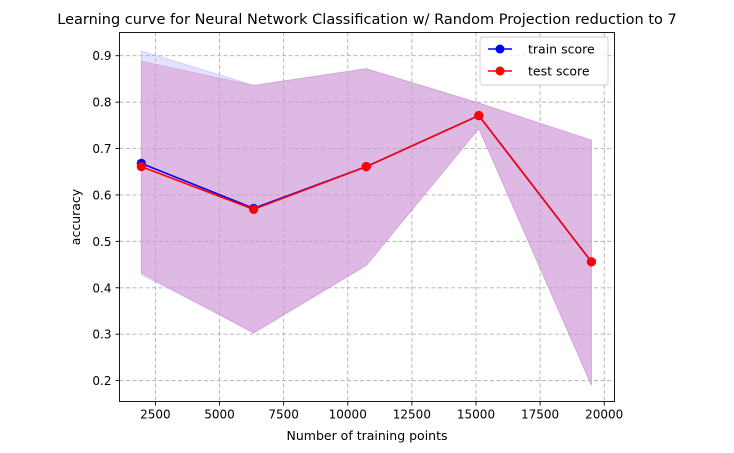 Image resolution: width=734 pixels, height=453 pixels. What do you see at coordinates (367, 435) in the screenshot?
I see `x-axis-label: Number of training points` at bounding box center [367, 435].